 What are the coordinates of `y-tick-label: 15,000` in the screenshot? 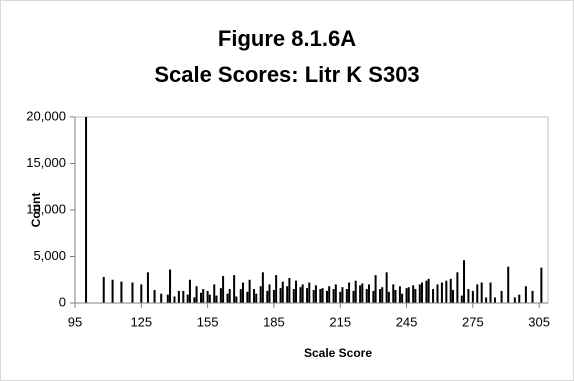 It's located at (46, 162).